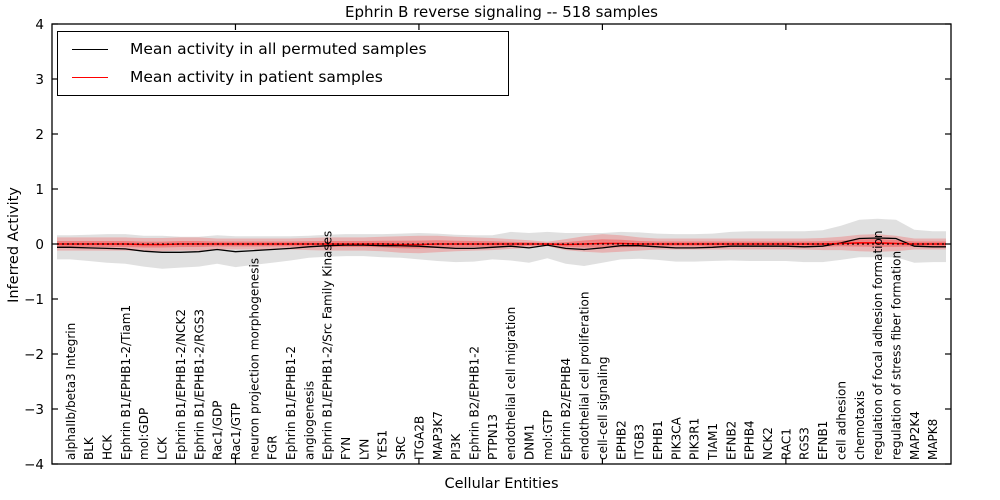 This screenshot has height=500, width=1000. What do you see at coordinates (39, 245) in the screenshot?
I see `svg-text: 0` at bounding box center [39, 245].